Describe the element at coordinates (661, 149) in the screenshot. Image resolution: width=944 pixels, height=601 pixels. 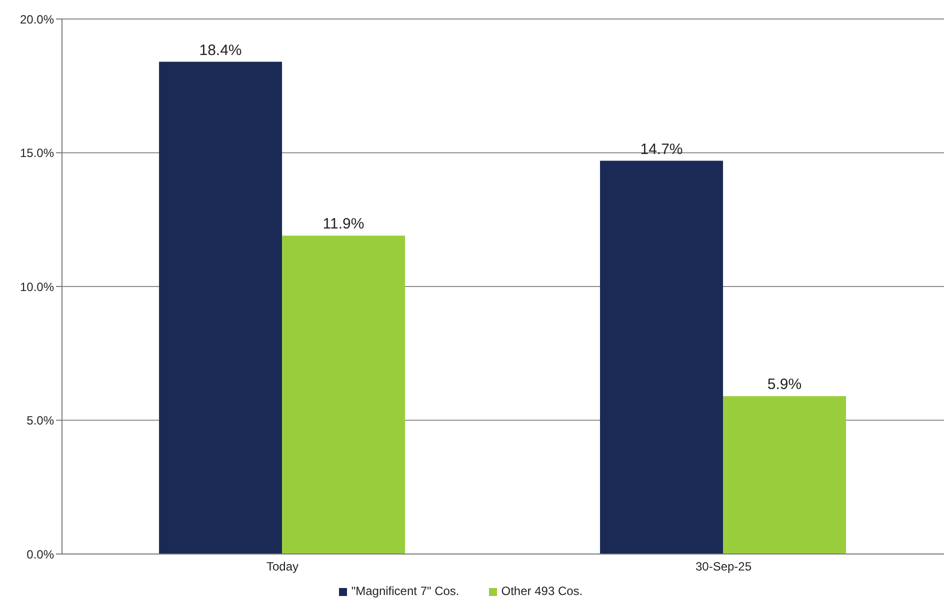
I see `data-label: 14.7%` at that location.